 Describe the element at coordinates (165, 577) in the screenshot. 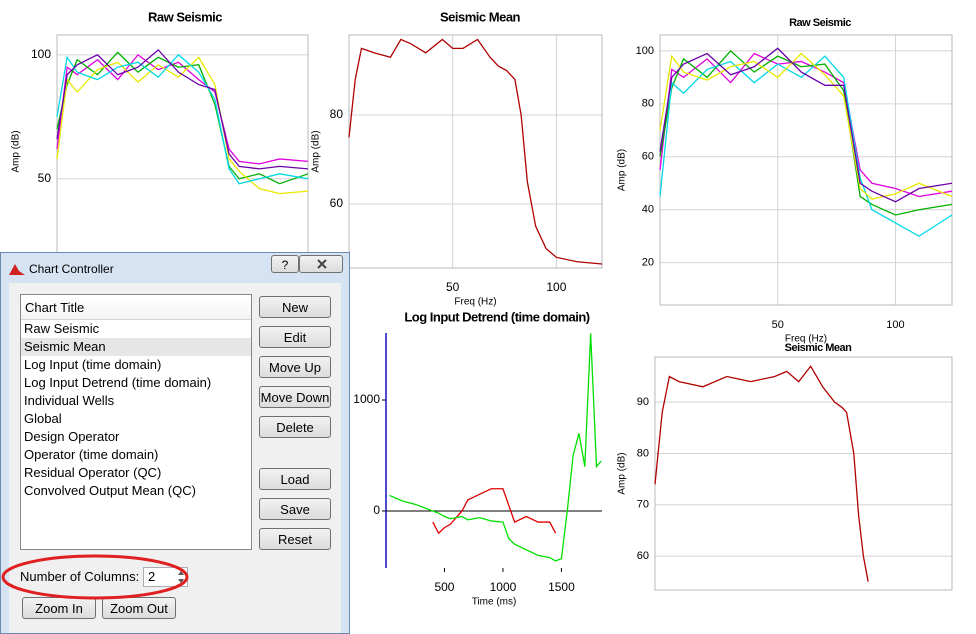

I see `columns-spinbox: 2` at that location.